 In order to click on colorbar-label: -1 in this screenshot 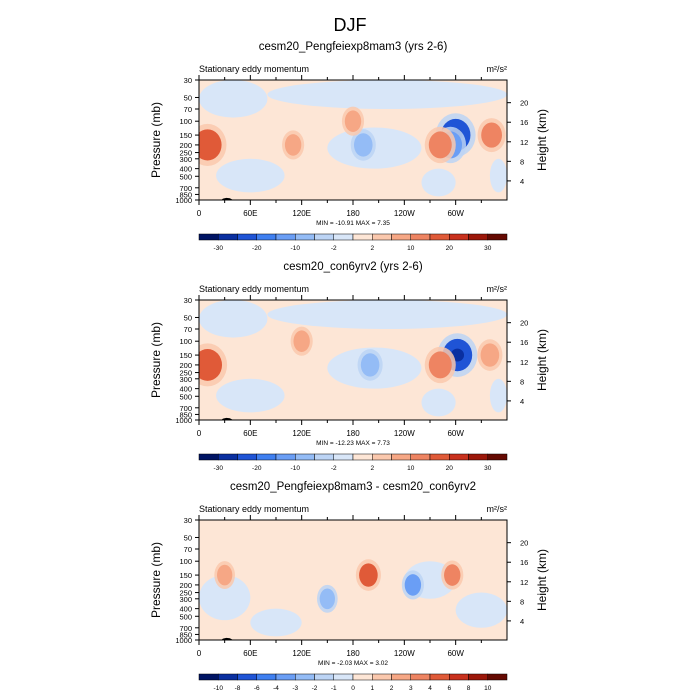, I will do `click(334, 688)`.